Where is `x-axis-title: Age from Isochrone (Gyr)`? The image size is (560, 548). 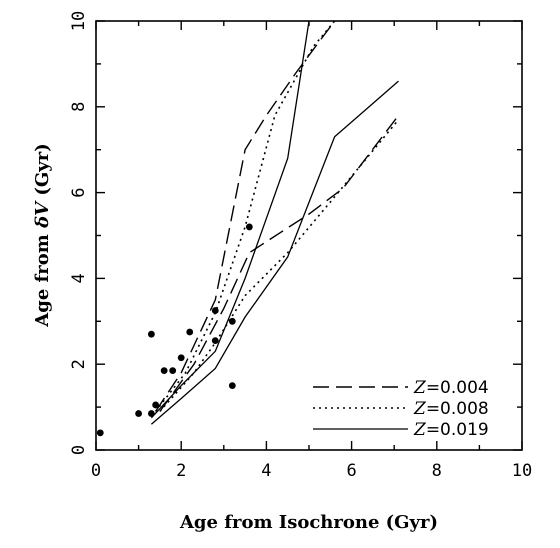
x-axis-title: Age from Isochrone (Gyr) is located at coordinates (308, 522).